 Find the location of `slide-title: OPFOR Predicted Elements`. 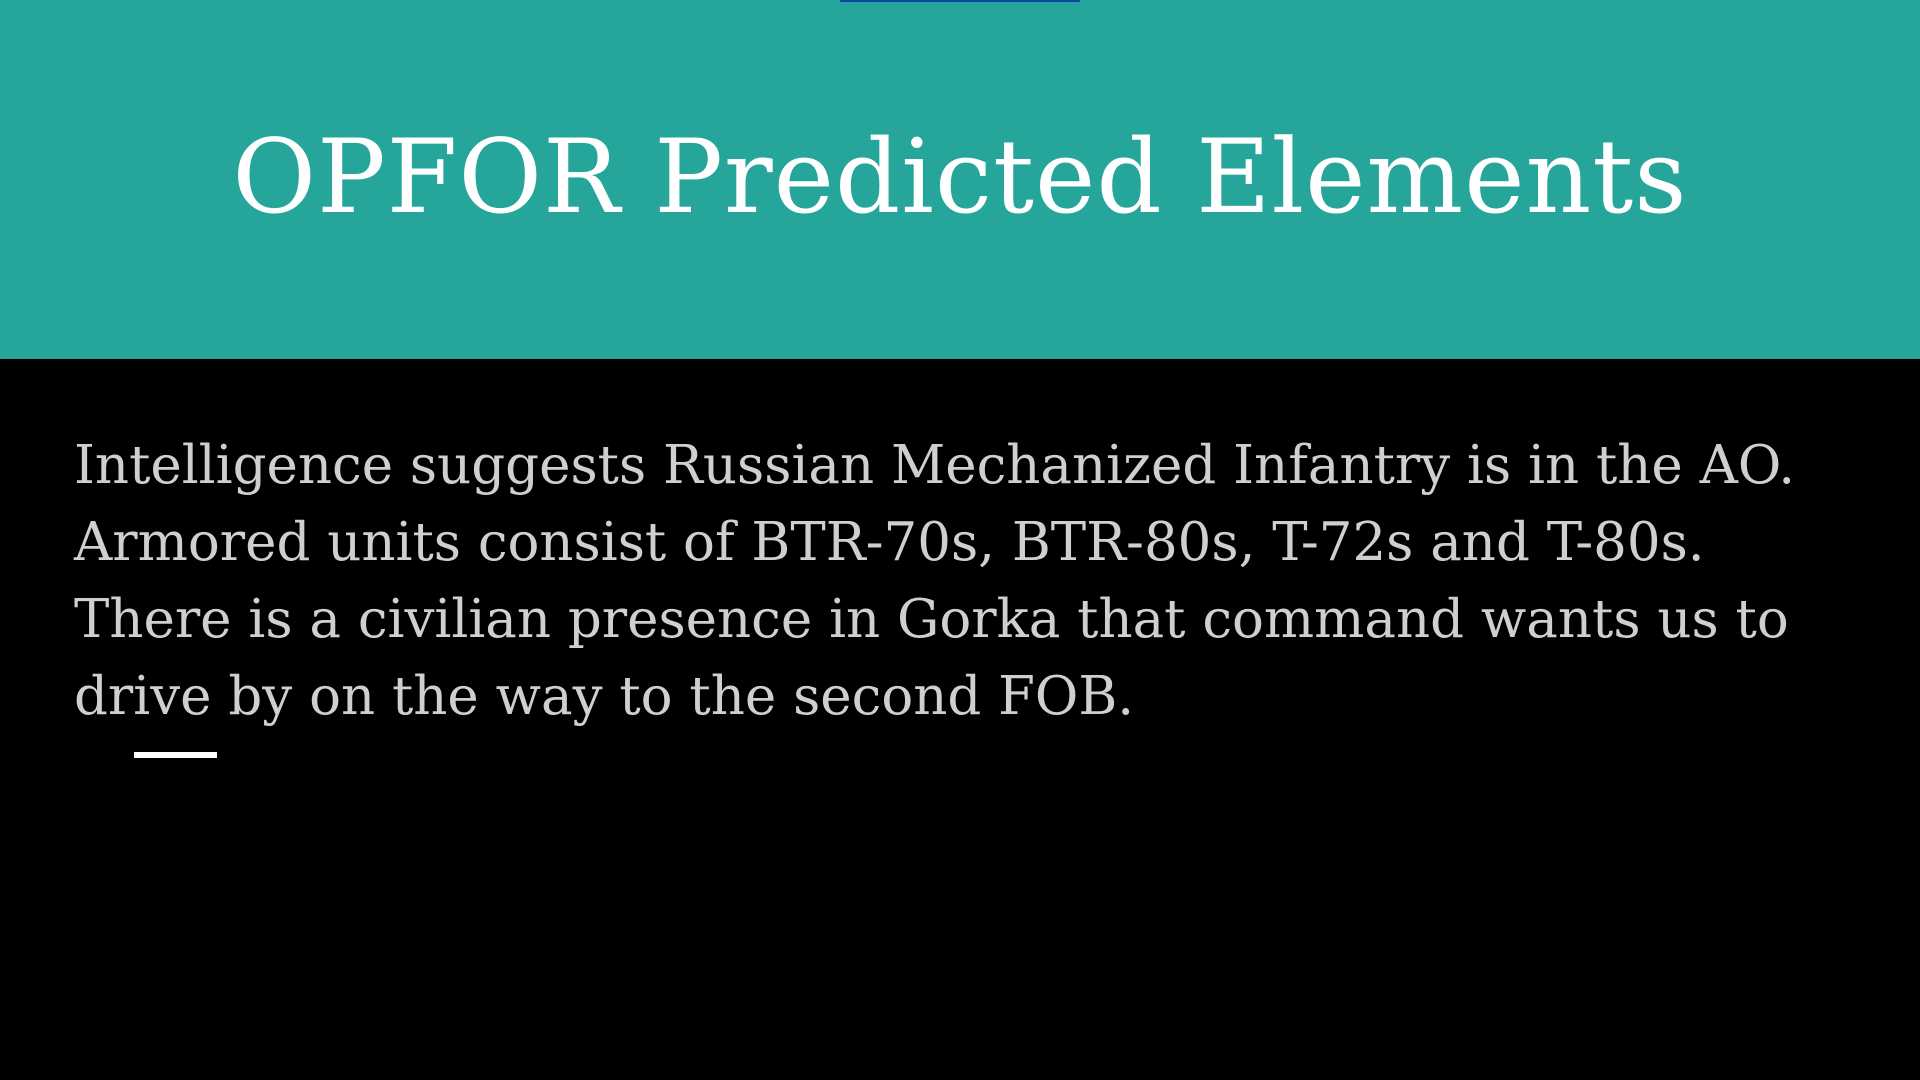

slide-title: OPFOR Predicted Elements is located at coordinates (960, 177).